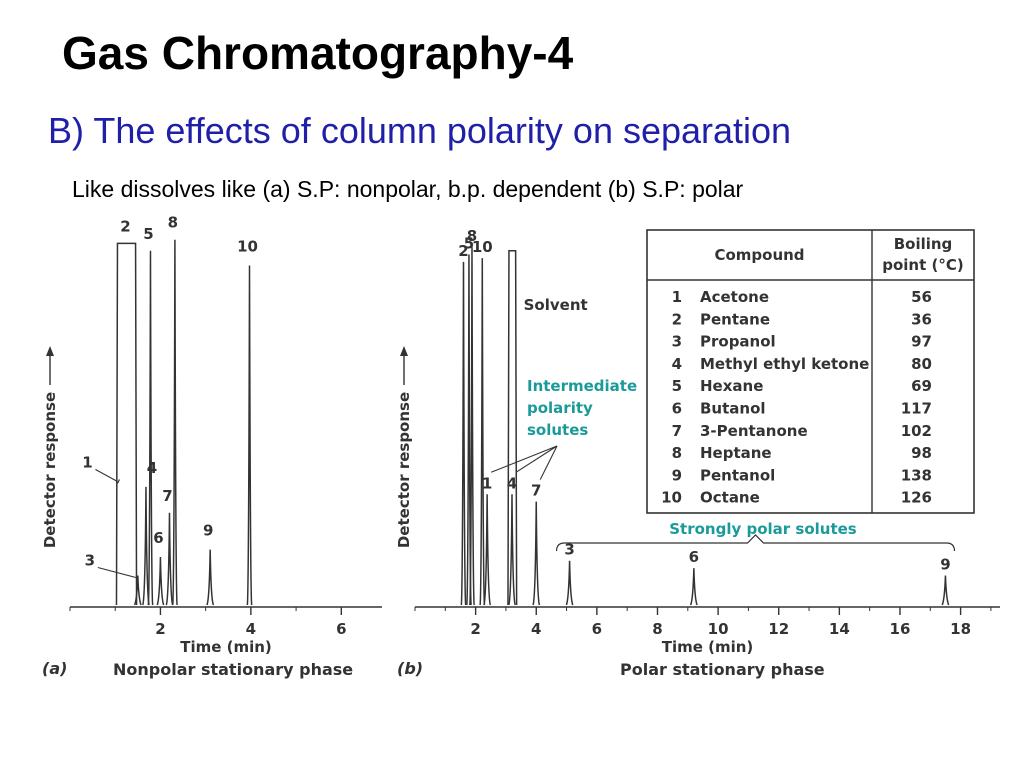 The height and width of the screenshot is (768, 1024). Describe the element at coordinates (960, 629) in the screenshot. I see `x-tick-label: 18` at that location.